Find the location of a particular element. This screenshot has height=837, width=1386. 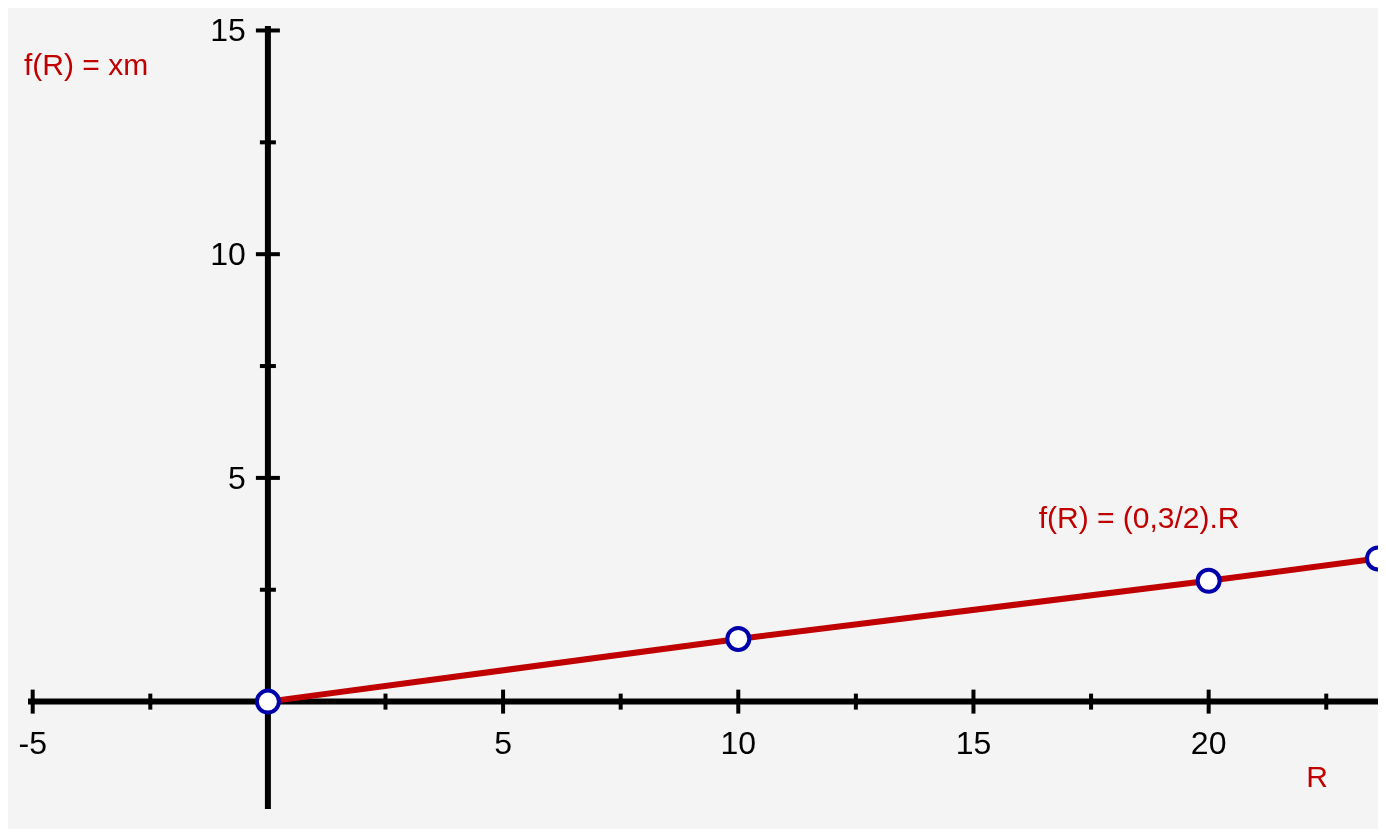

y-axis-title: f(R) = xm is located at coordinates (86, 65).